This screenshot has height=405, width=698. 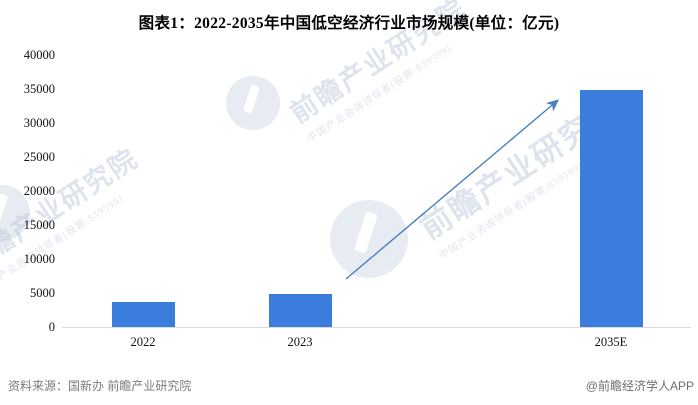 I want to click on bar-2035E, so click(x=611, y=209).